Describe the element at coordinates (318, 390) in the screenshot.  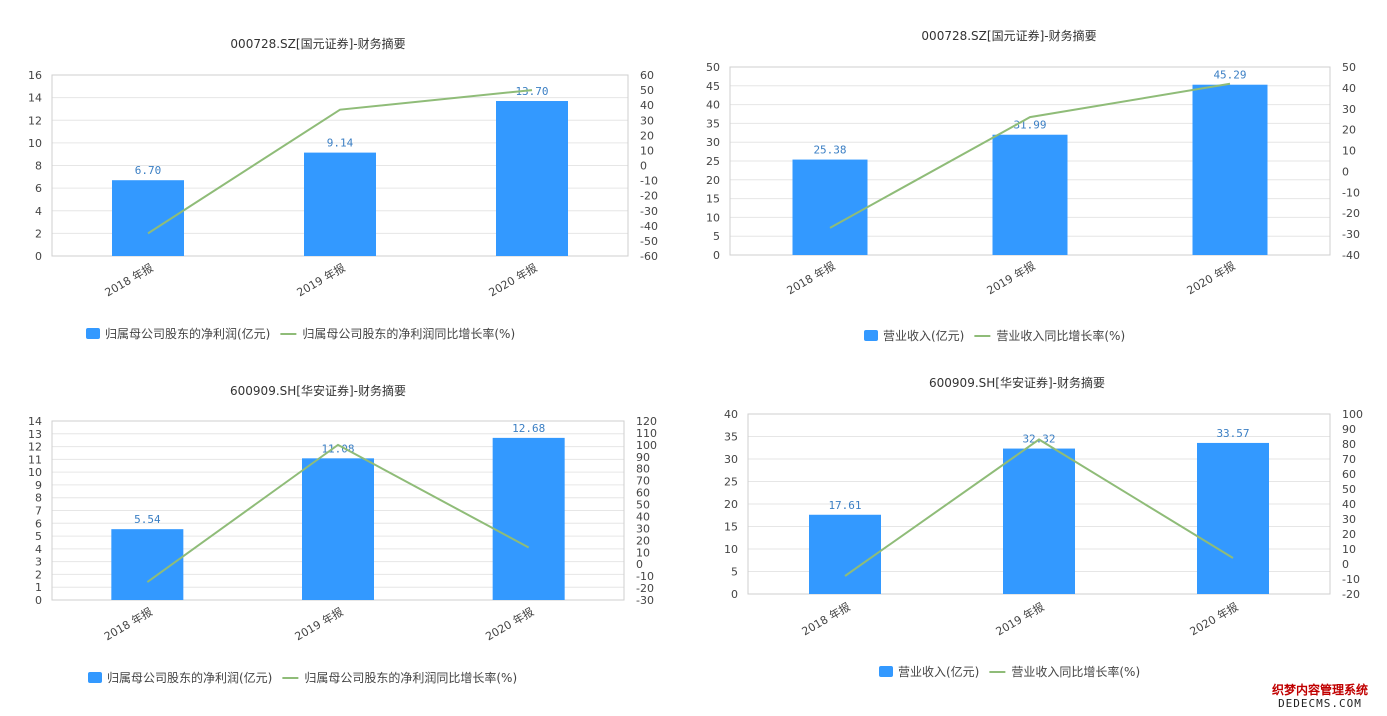
I see `chart-title: 600909.SH[华安证券]-财务摘要` at that location.